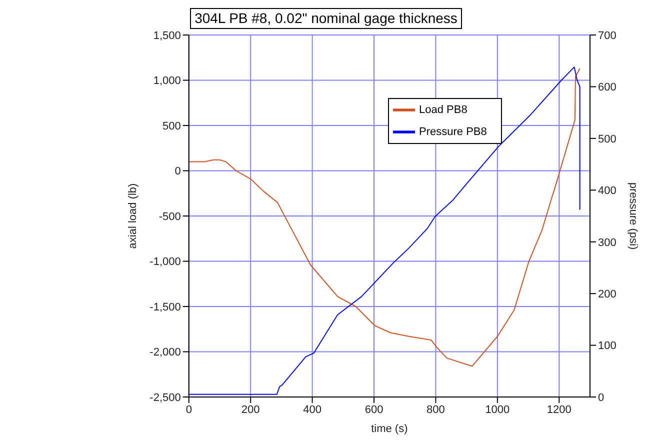 The image size is (652, 445). What do you see at coordinates (607, 36) in the screenshot?
I see `y2-tick-label: 700` at bounding box center [607, 36].